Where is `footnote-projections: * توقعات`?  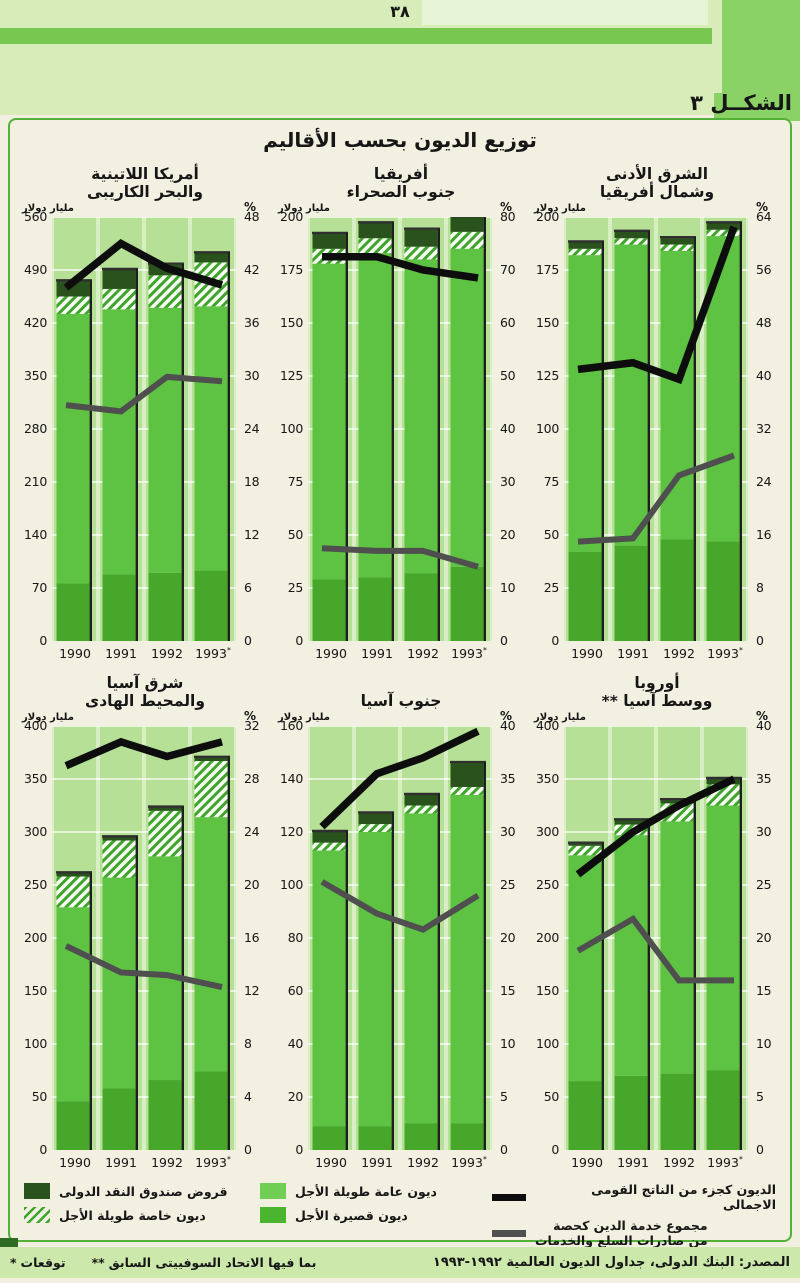 footnote-projections: * توقعات is located at coordinates (38, 1262).